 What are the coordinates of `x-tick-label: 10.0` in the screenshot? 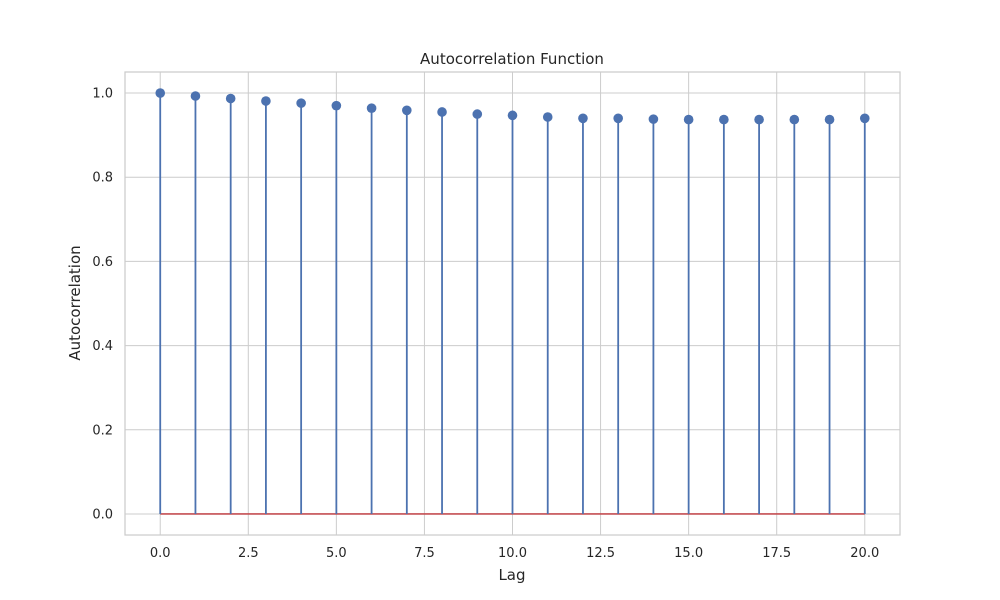 It's located at (512, 553).